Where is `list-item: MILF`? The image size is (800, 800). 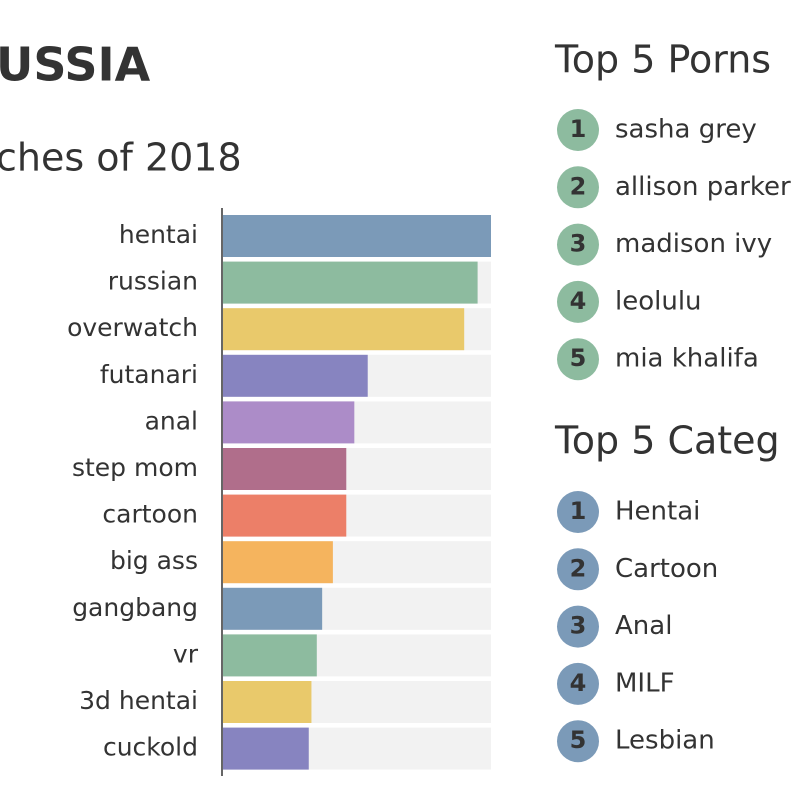
list-item: MILF is located at coordinates (645, 683).